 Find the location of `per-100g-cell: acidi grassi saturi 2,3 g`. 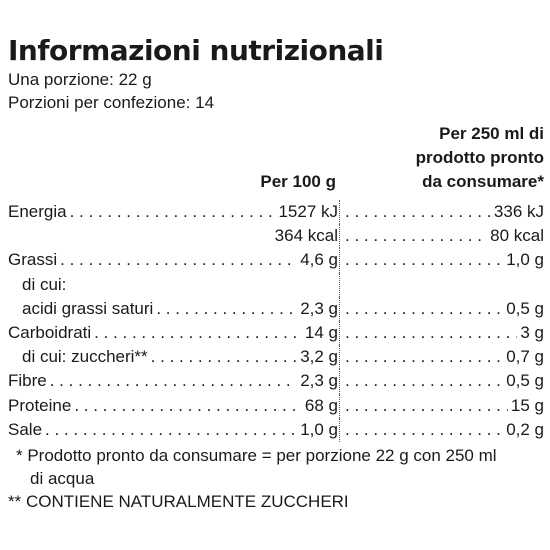

per-100g-cell: acidi grassi saturi 2,3 g is located at coordinates (173, 309).